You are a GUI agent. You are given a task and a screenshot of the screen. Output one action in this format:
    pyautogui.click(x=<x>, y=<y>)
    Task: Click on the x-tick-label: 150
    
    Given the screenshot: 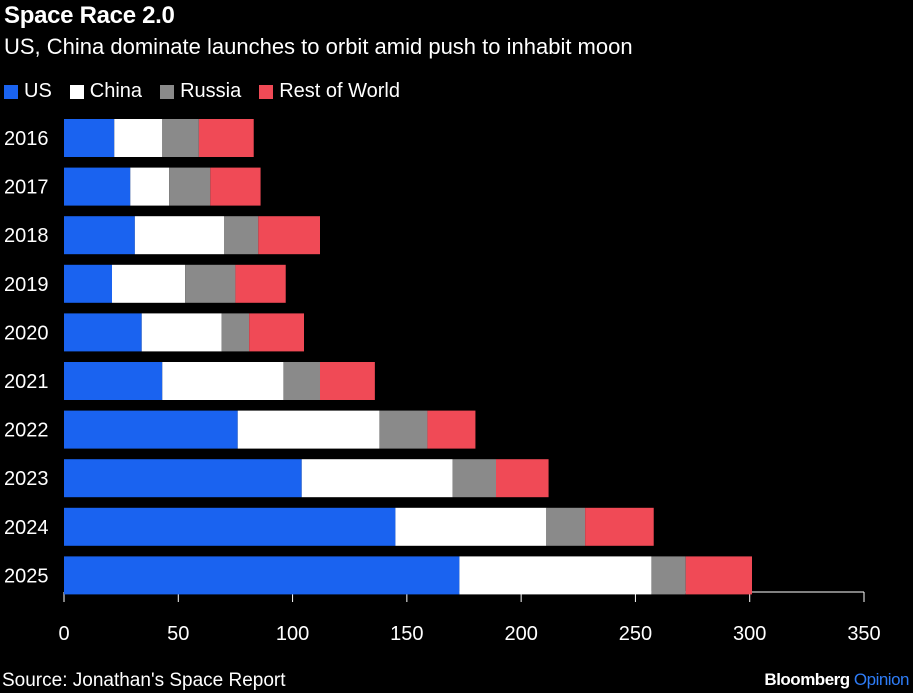 What is the action you would take?
    pyautogui.click(x=406, y=634)
    